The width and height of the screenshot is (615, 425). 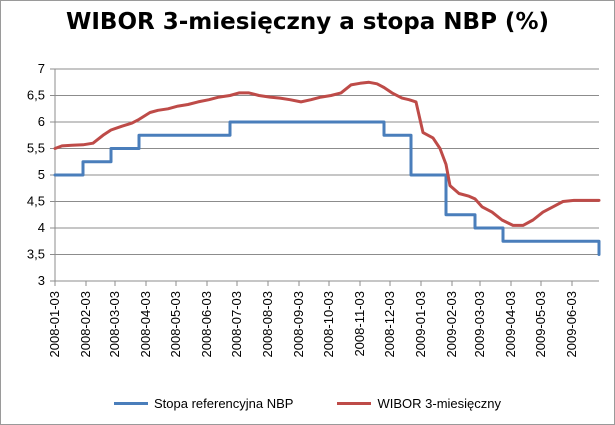 What do you see at coordinates (328, 324) in the screenshot?
I see `x-tick-label: 2008-10-03` at bounding box center [328, 324].